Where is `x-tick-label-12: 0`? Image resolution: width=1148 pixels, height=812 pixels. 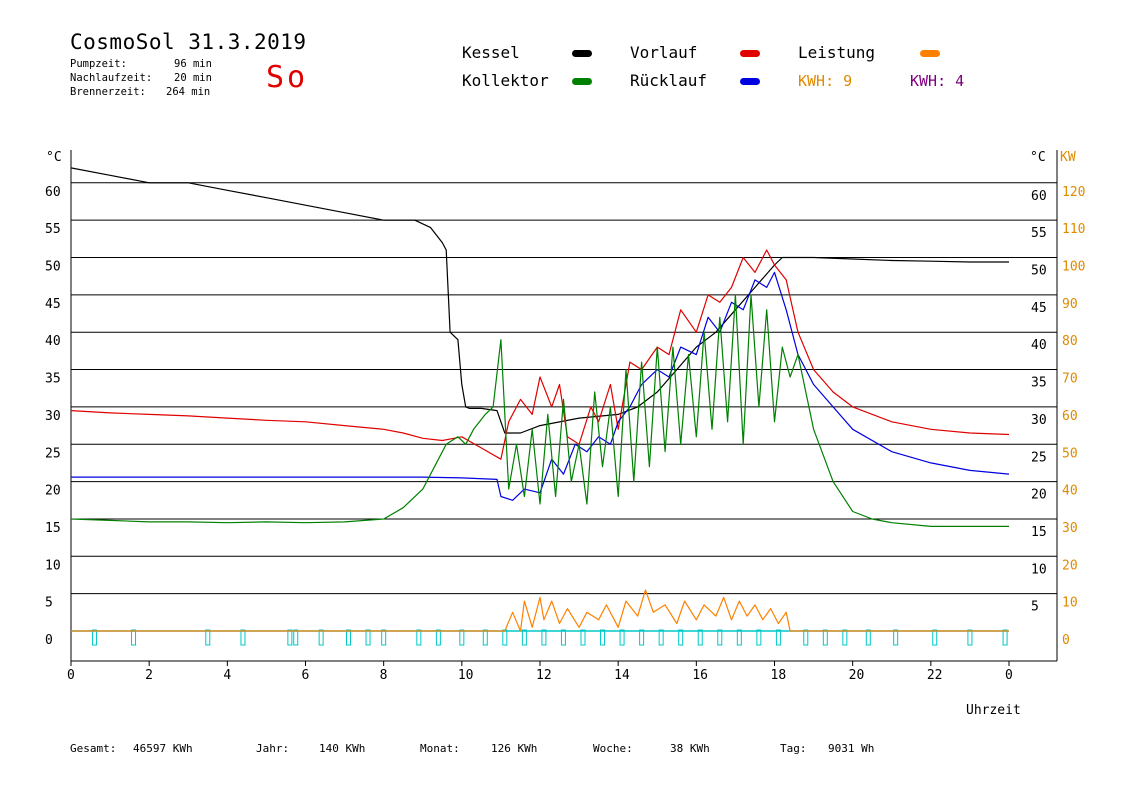
x-tick-label-12: 0 is located at coordinates (1009, 675).